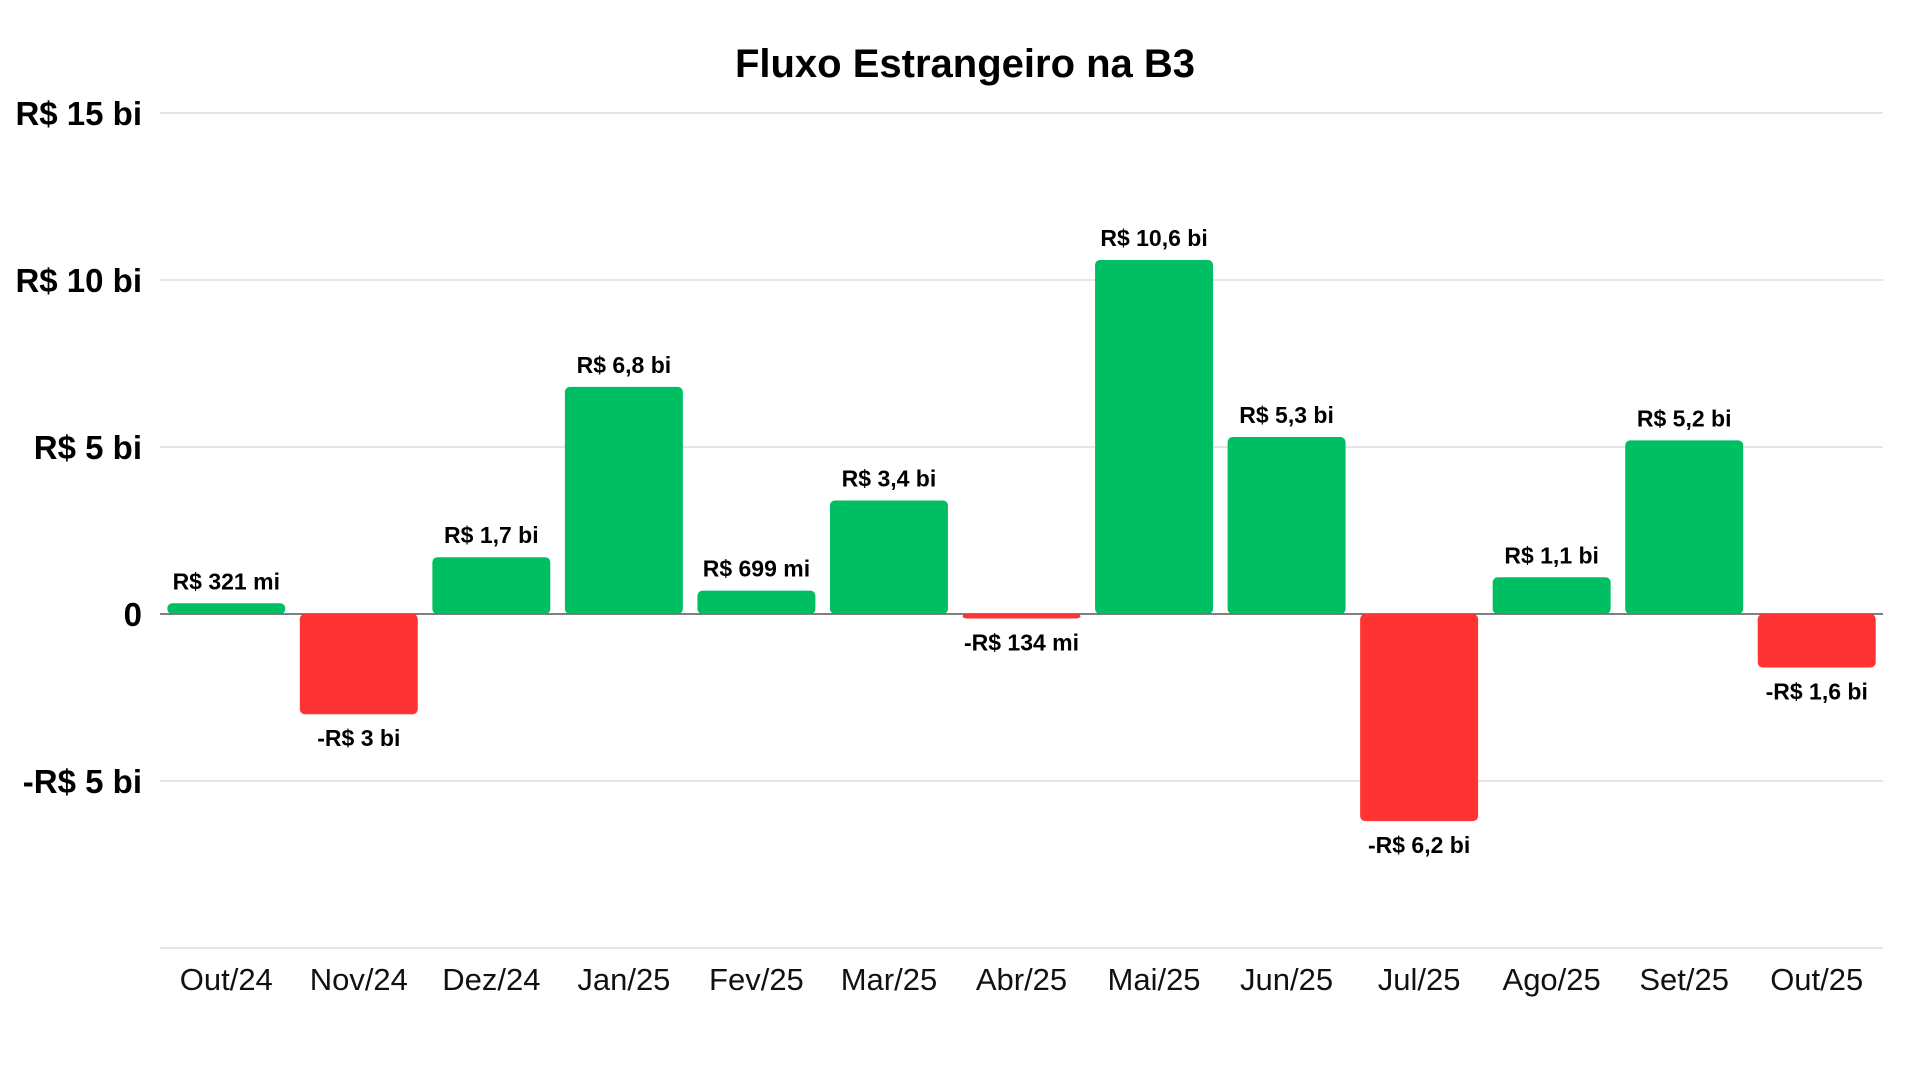  What do you see at coordinates (756, 569) in the screenshot?
I see `data-label: R$ 699 mi` at bounding box center [756, 569].